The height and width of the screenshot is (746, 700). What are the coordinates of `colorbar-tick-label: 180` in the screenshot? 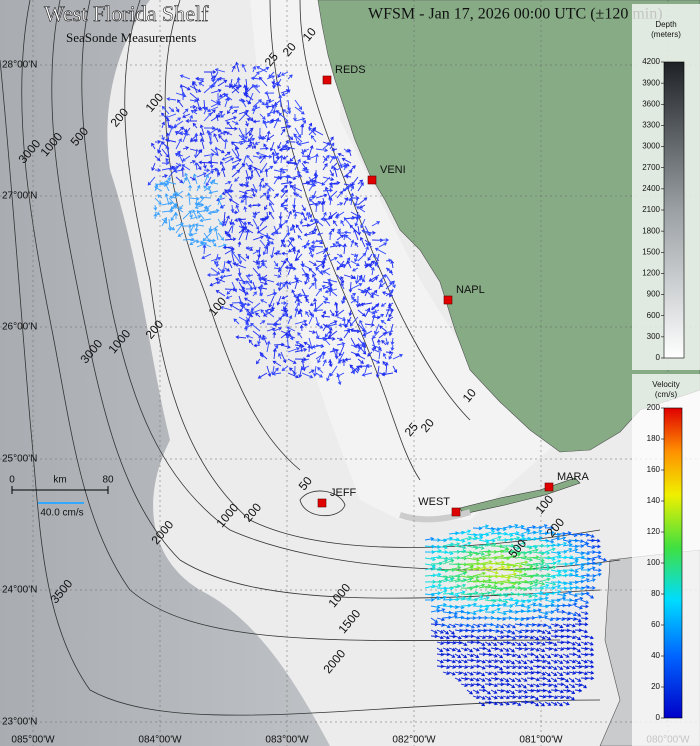 It's located at (654, 438).